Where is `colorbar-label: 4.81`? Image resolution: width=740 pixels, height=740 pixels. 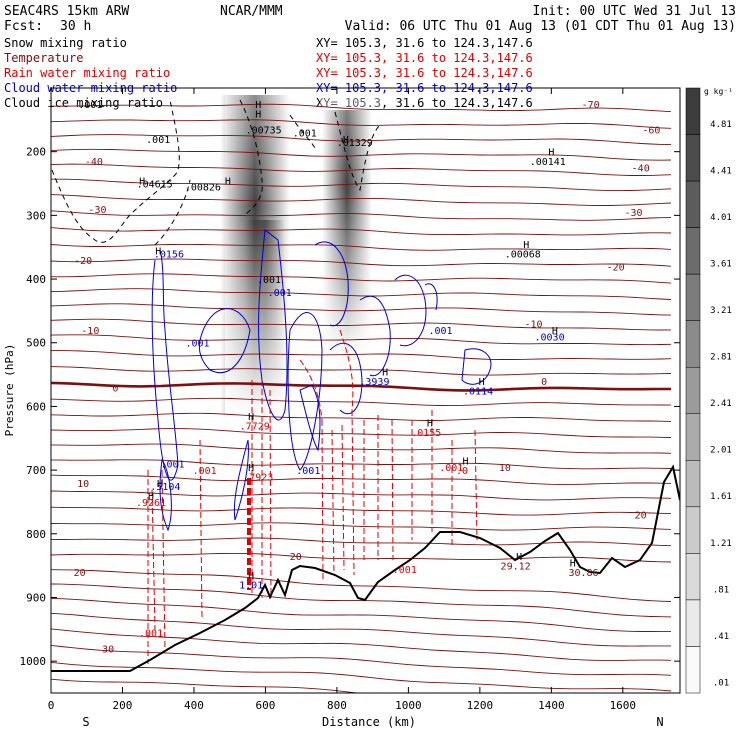
colorbar-label: 4.81 is located at coordinates (721, 125).